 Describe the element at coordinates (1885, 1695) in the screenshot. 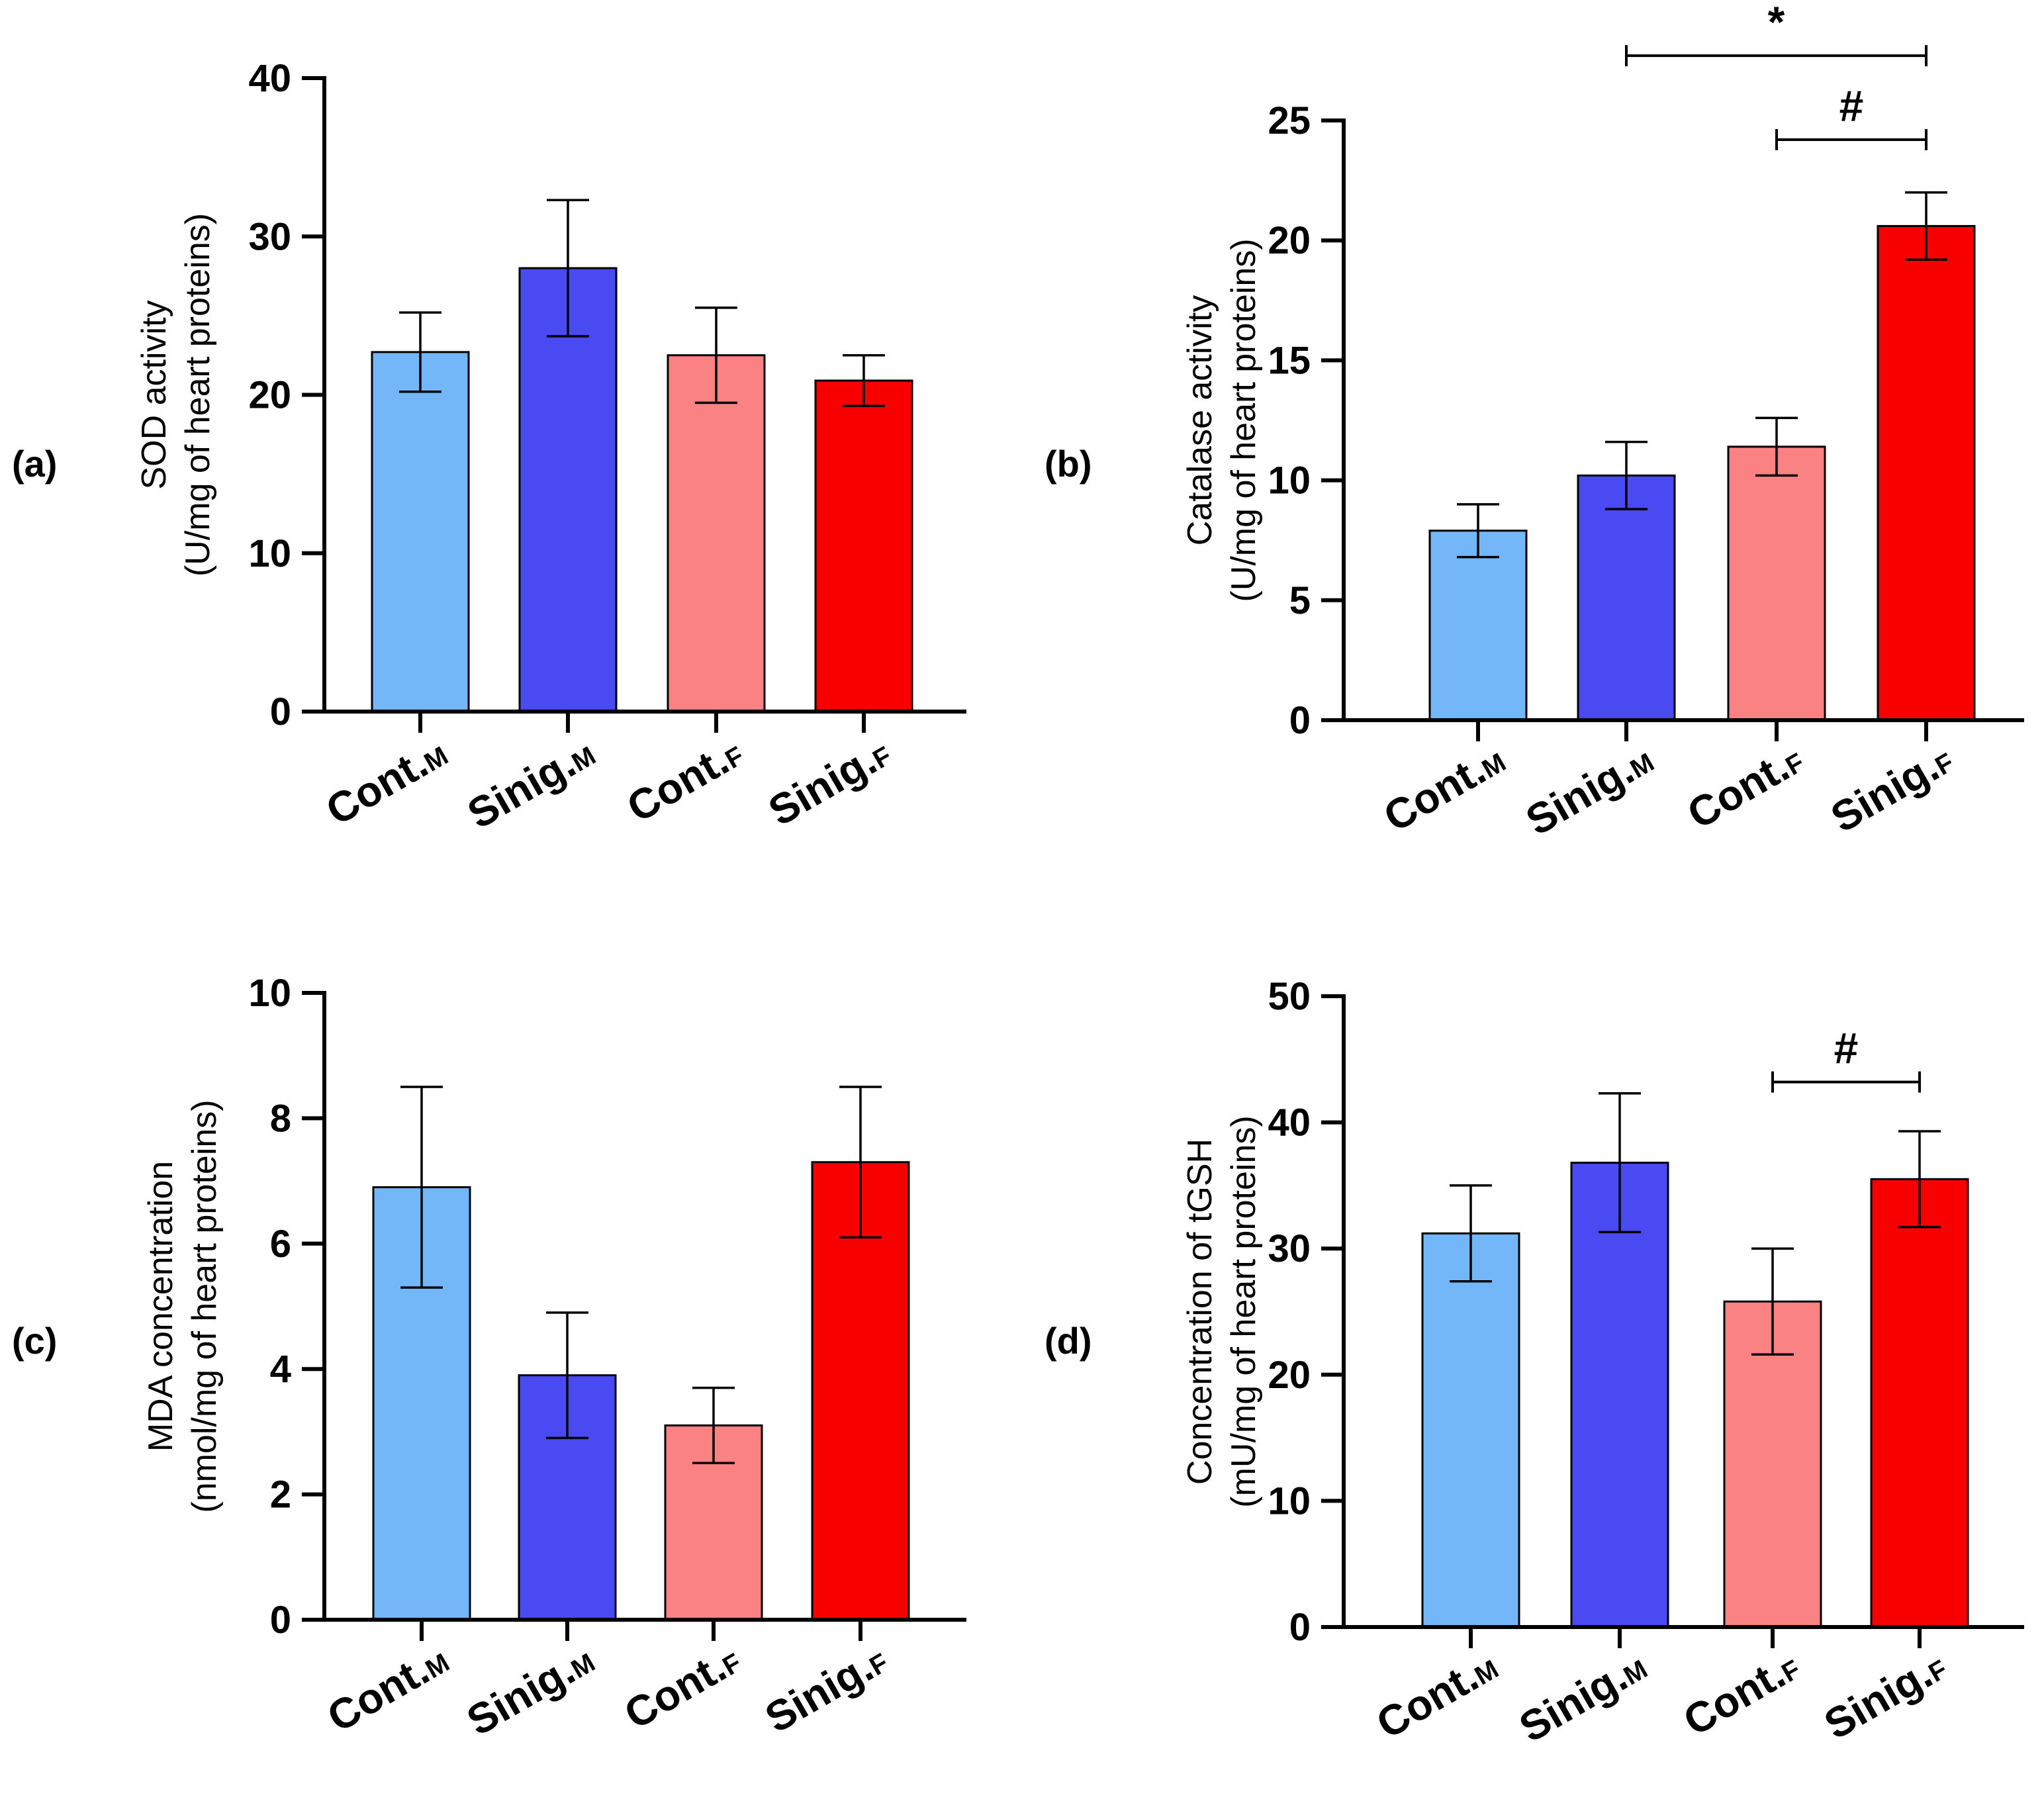

I see `category-label-d-sinig-f: Sinig.F` at that location.